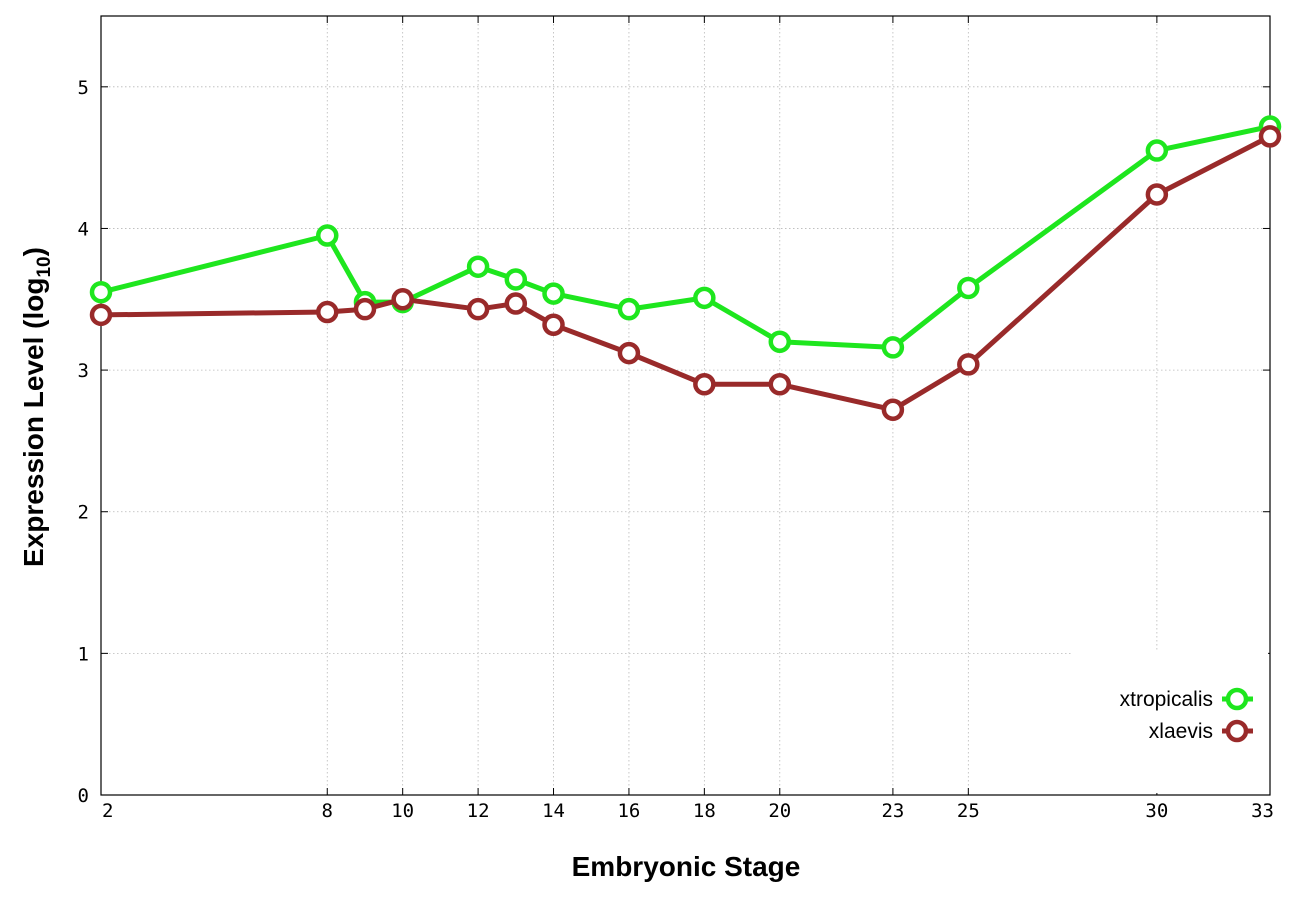  Describe the element at coordinates (779, 811) in the screenshot. I see `x-tick-label: 20` at that location.